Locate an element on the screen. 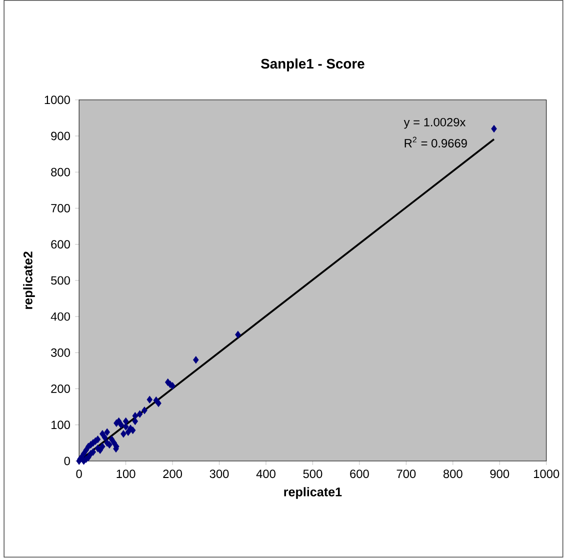 Image resolution: width=564 pixels, height=558 pixels. x-axis-title: replicate1 is located at coordinates (313, 493).